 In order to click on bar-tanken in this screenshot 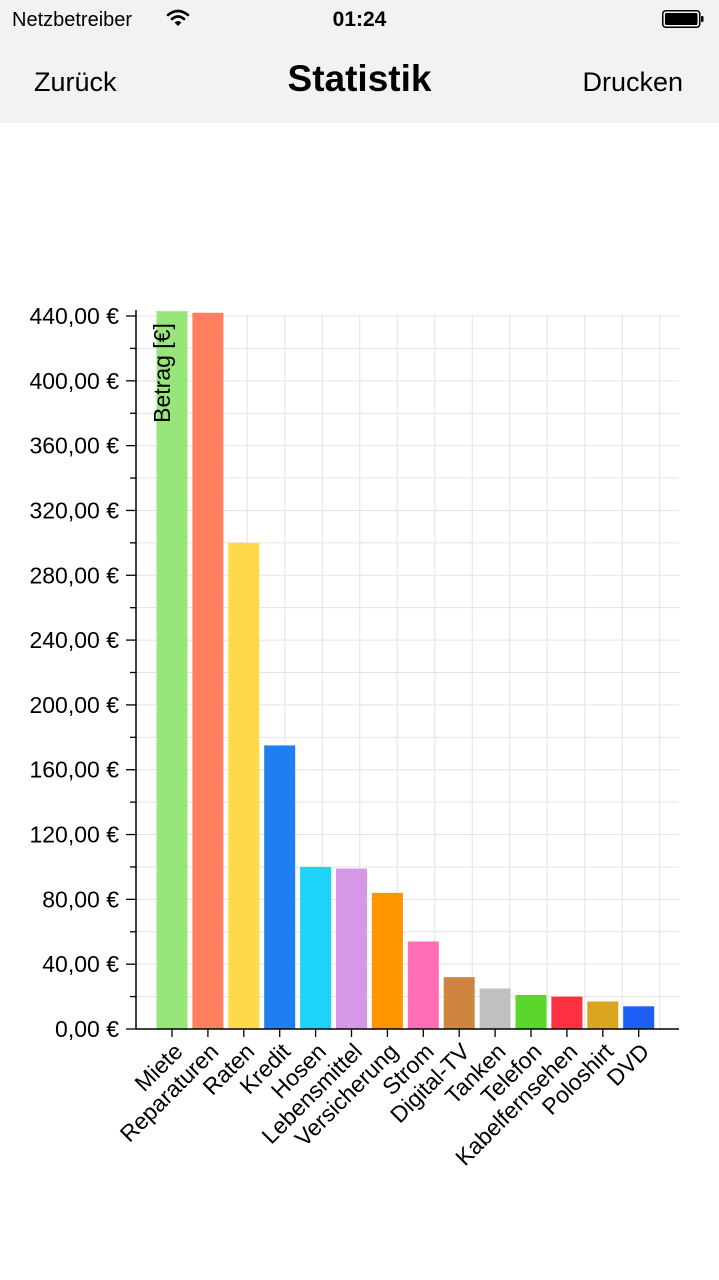, I will do `click(495, 1008)`.